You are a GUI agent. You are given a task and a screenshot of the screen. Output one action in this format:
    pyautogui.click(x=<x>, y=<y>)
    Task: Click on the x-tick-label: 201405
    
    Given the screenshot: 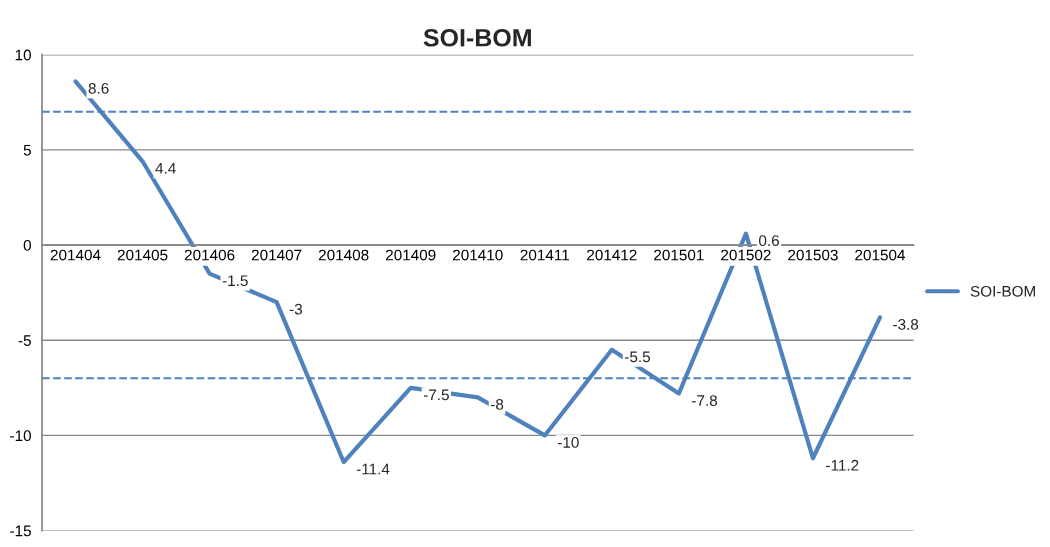 What is the action you would take?
    pyautogui.click(x=142, y=255)
    